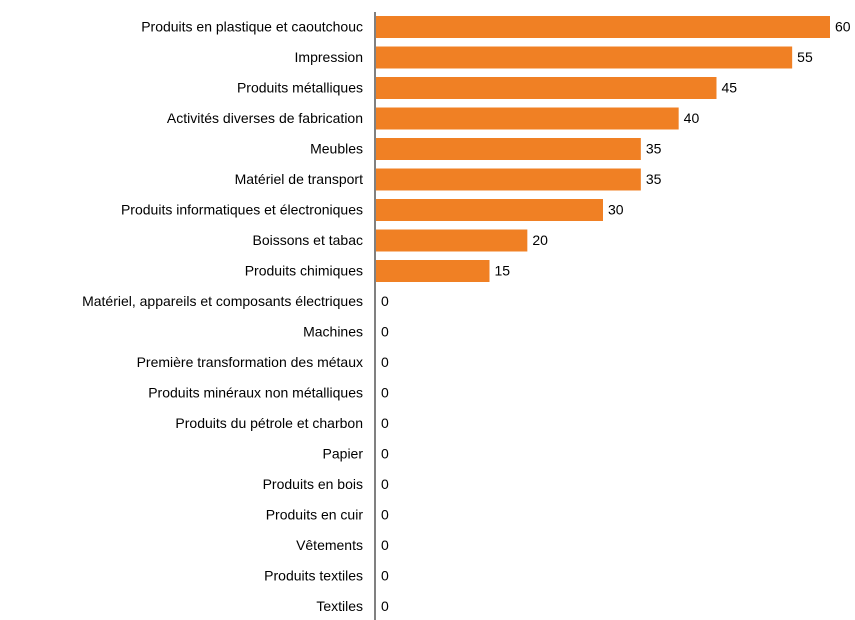  Describe the element at coordinates (329, 57) in the screenshot. I see `category-label: Impression` at that location.